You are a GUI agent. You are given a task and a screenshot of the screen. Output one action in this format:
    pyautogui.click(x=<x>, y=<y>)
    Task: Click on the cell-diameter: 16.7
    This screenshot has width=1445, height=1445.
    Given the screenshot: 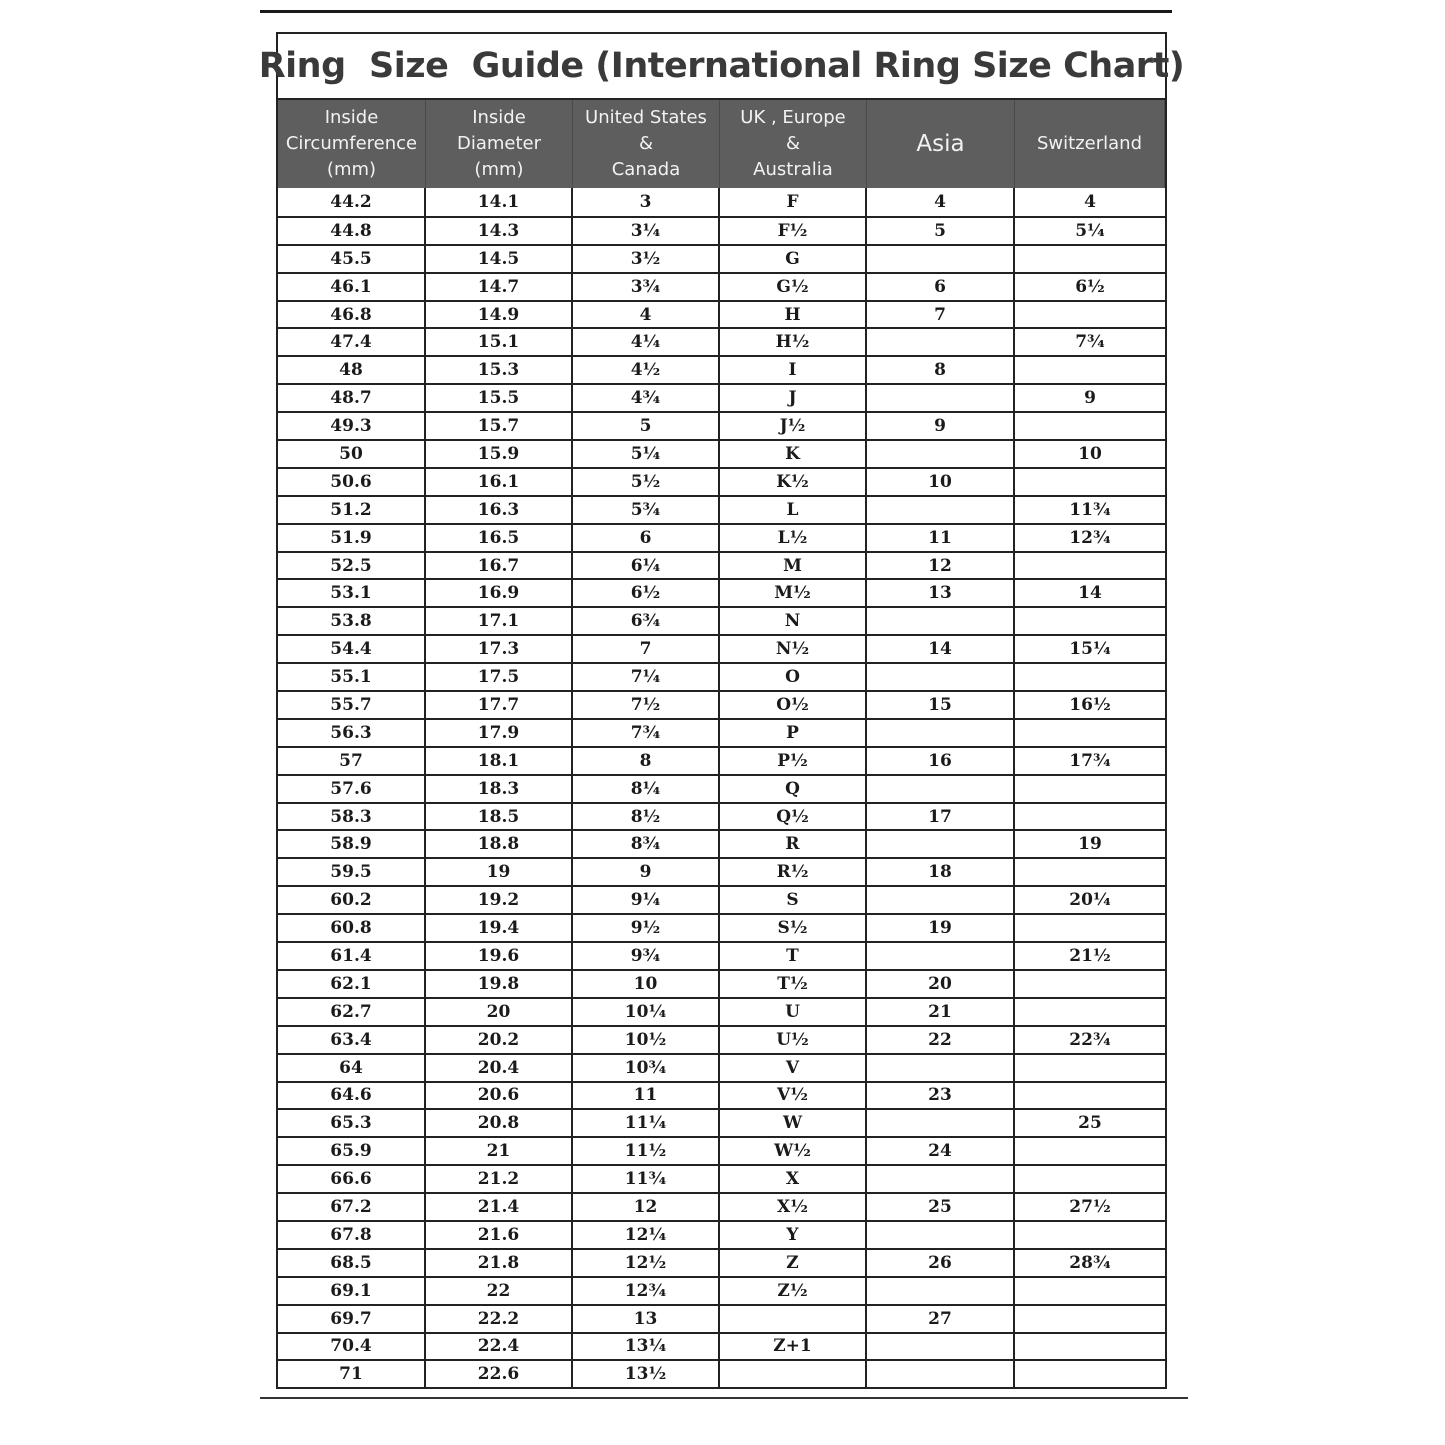 What is the action you would take?
    pyautogui.click(x=499, y=565)
    